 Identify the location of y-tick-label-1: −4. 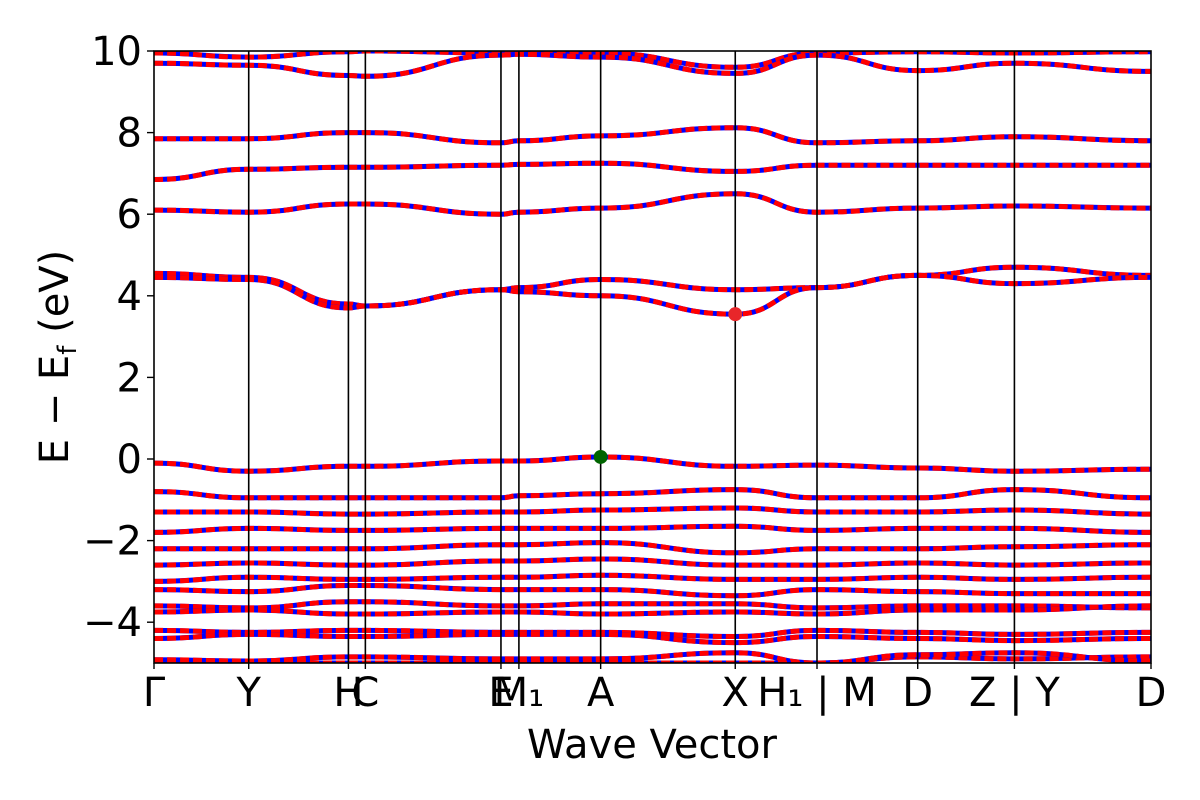
(112, 623).